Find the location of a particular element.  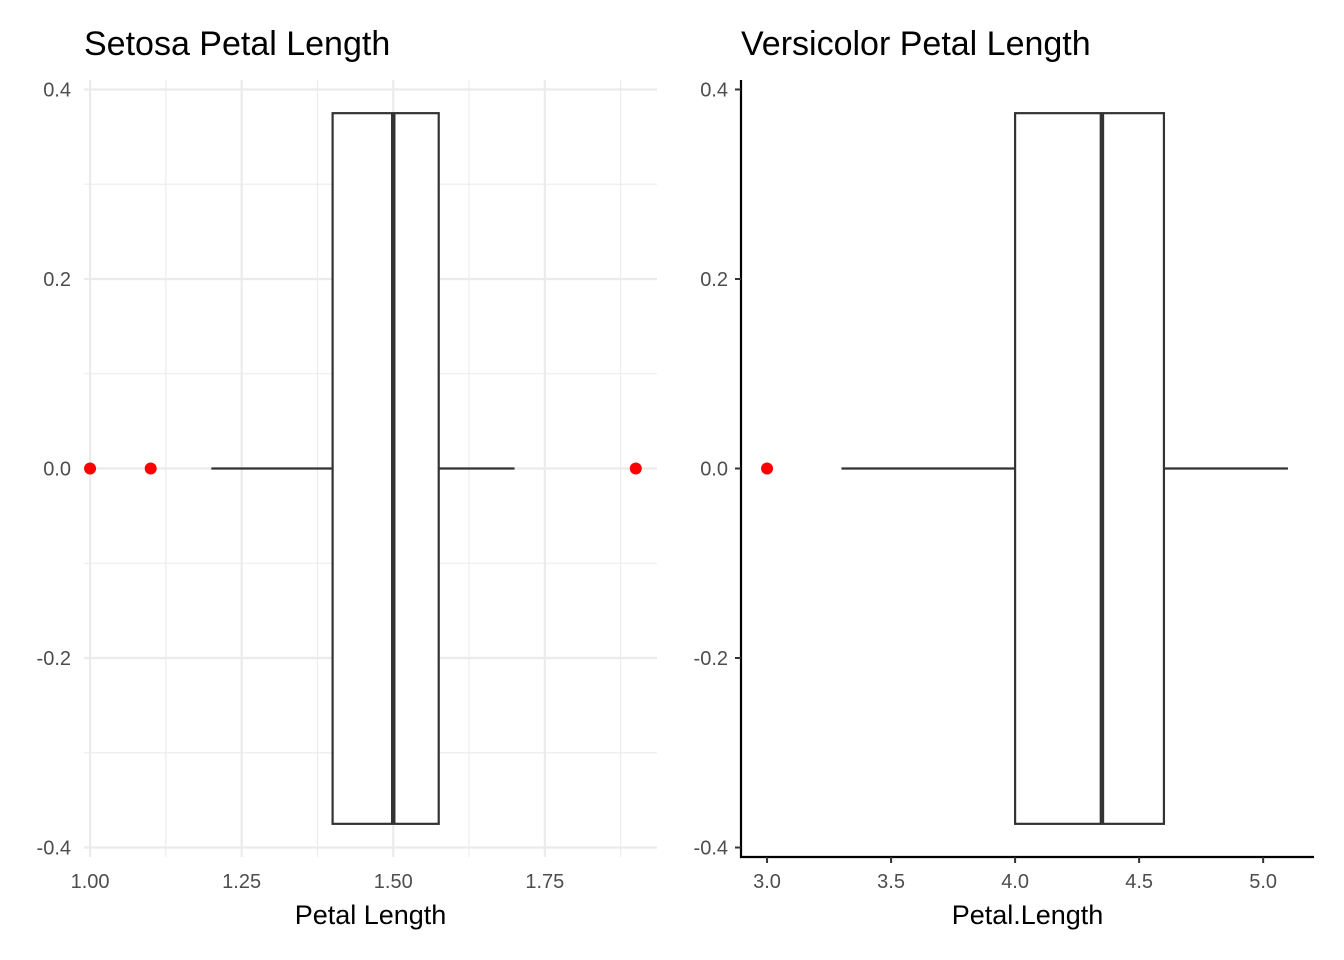

x-tick-label: 3.0 is located at coordinates (767, 882).